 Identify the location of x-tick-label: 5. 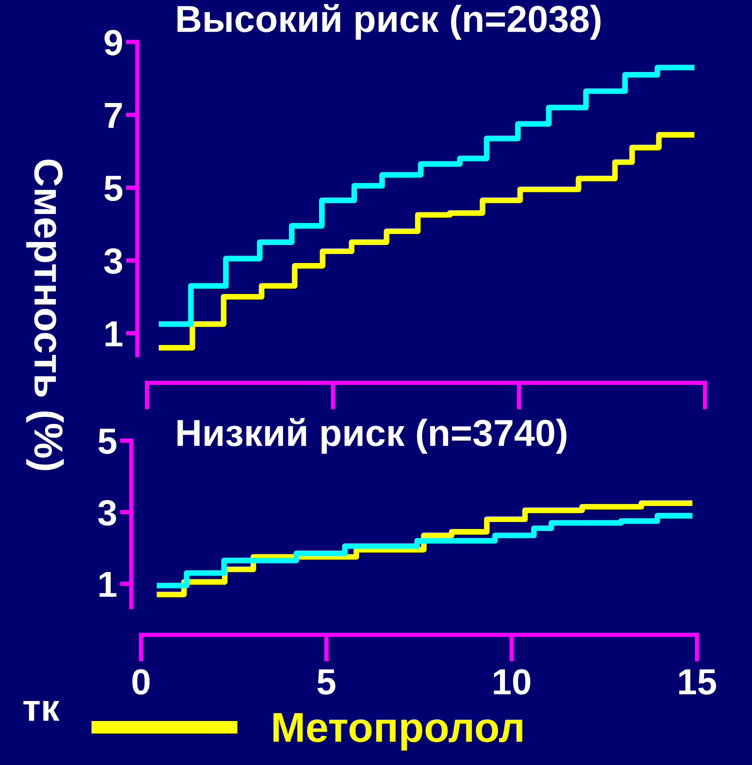
(326, 682).